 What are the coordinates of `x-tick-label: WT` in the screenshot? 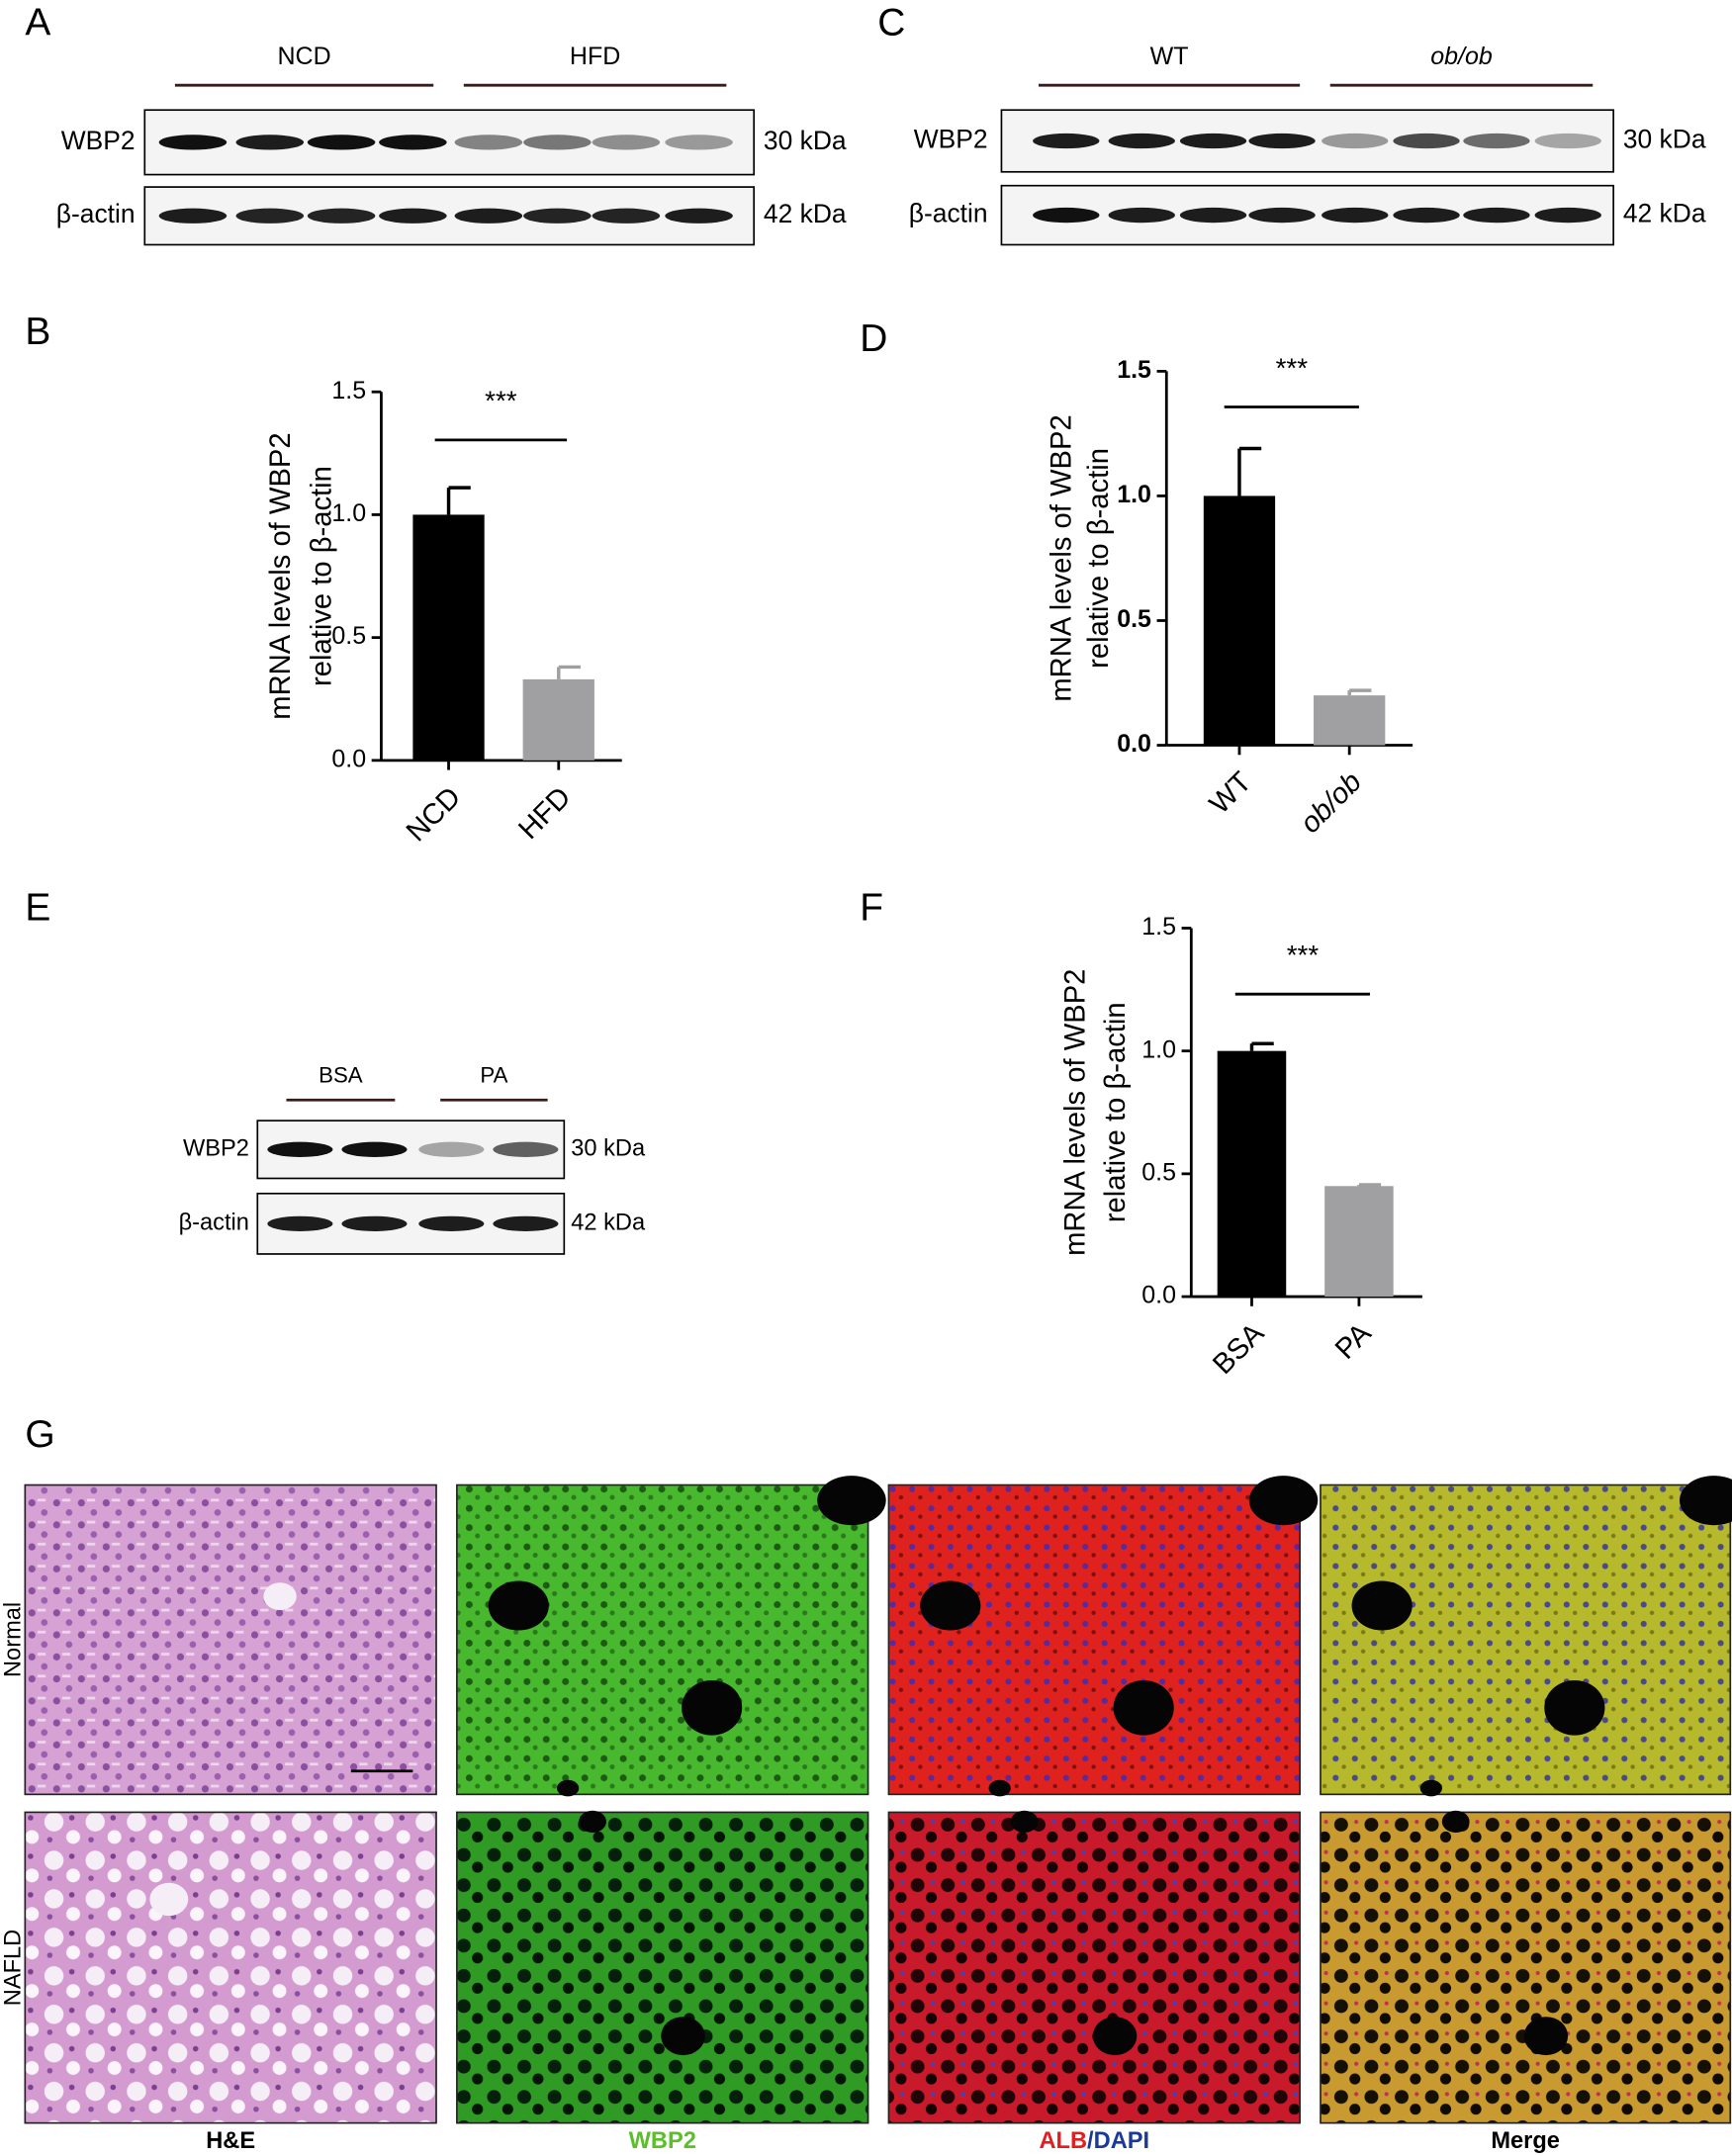 It's located at (1231, 793).